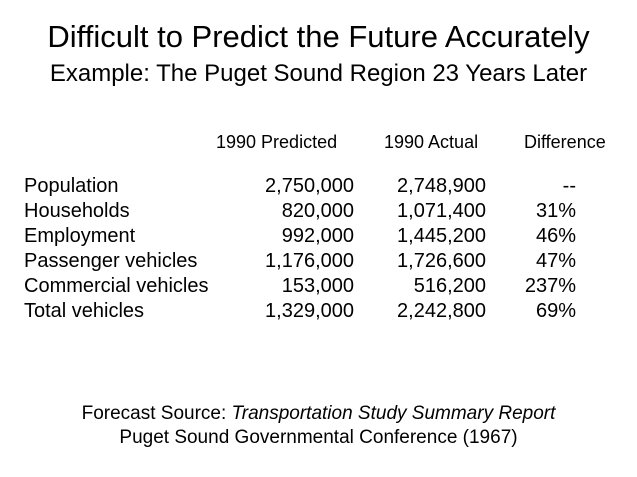 The width and height of the screenshot is (637, 477). I want to click on cell-predicted: 992,000, so click(317, 236).